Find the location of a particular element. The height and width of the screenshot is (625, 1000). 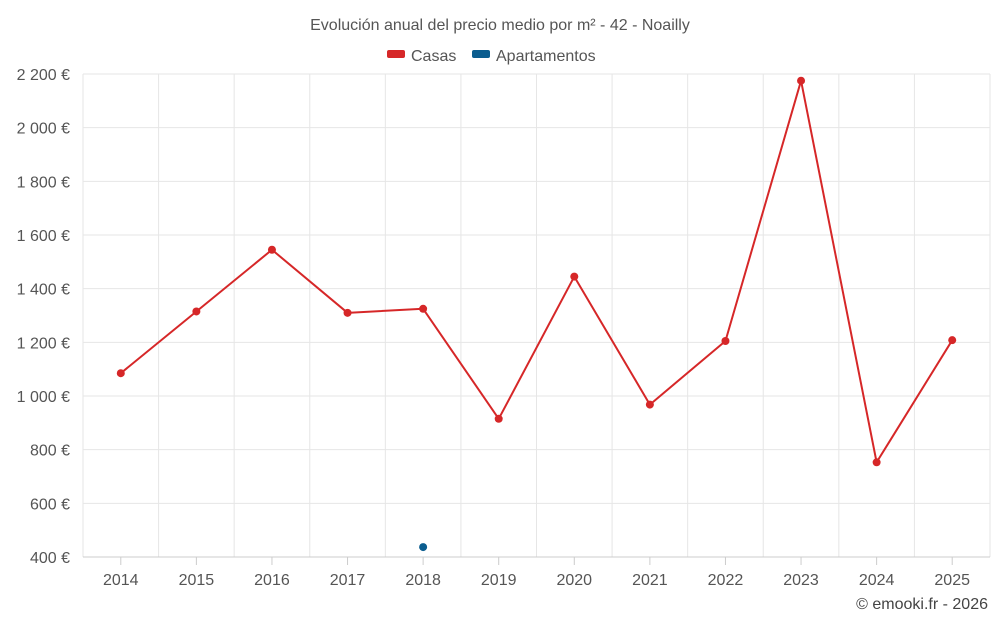

x-tick-label: 2025 is located at coordinates (952, 580).